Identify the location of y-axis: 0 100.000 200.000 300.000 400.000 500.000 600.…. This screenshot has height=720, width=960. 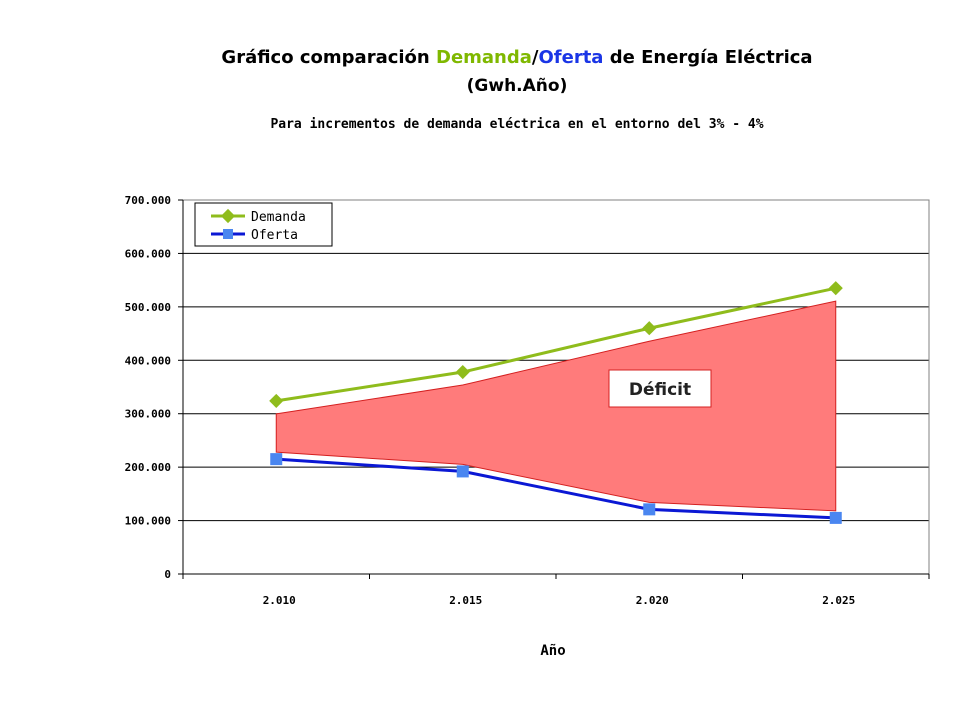
(154, 387).